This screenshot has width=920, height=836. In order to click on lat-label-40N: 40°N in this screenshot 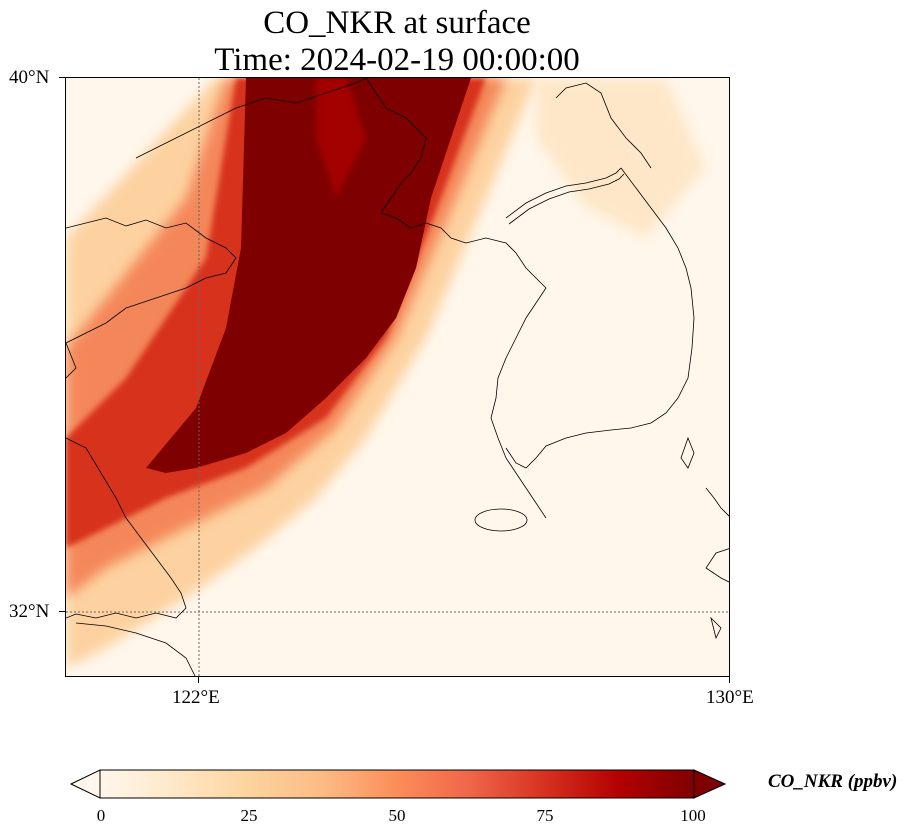, I will do `click(29, 77)`.